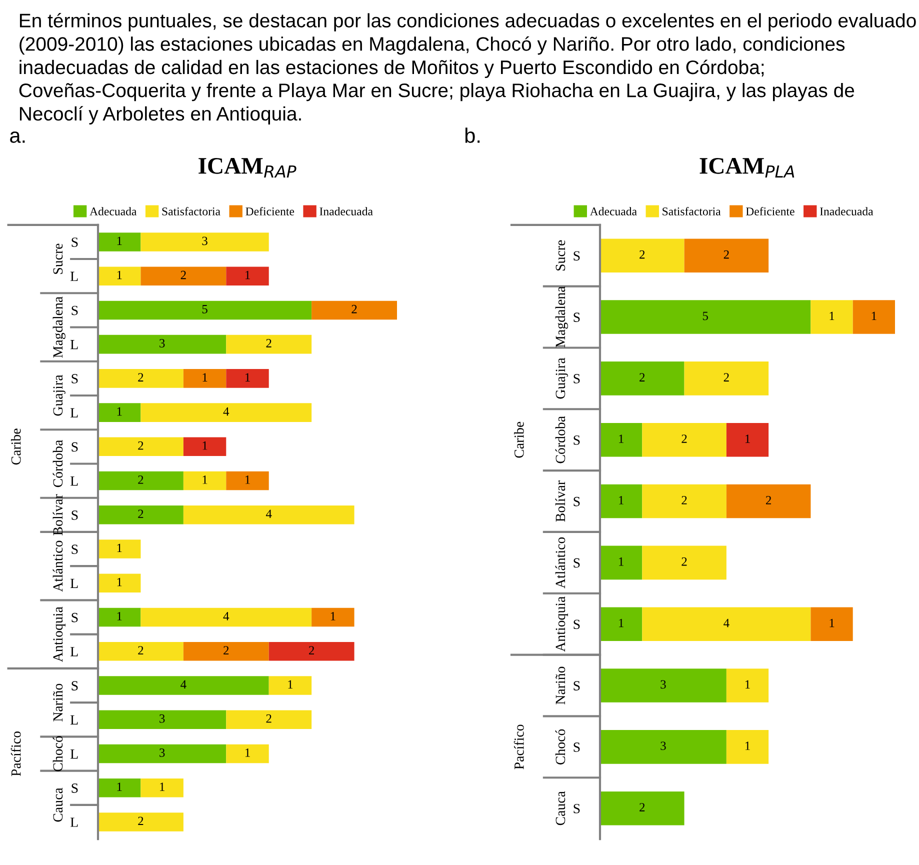 The image size is (919, 865). What do you see at coordinates (15, 754) in the screenshot?
I see `text: Pacífico` at bounding box center [15, 754].